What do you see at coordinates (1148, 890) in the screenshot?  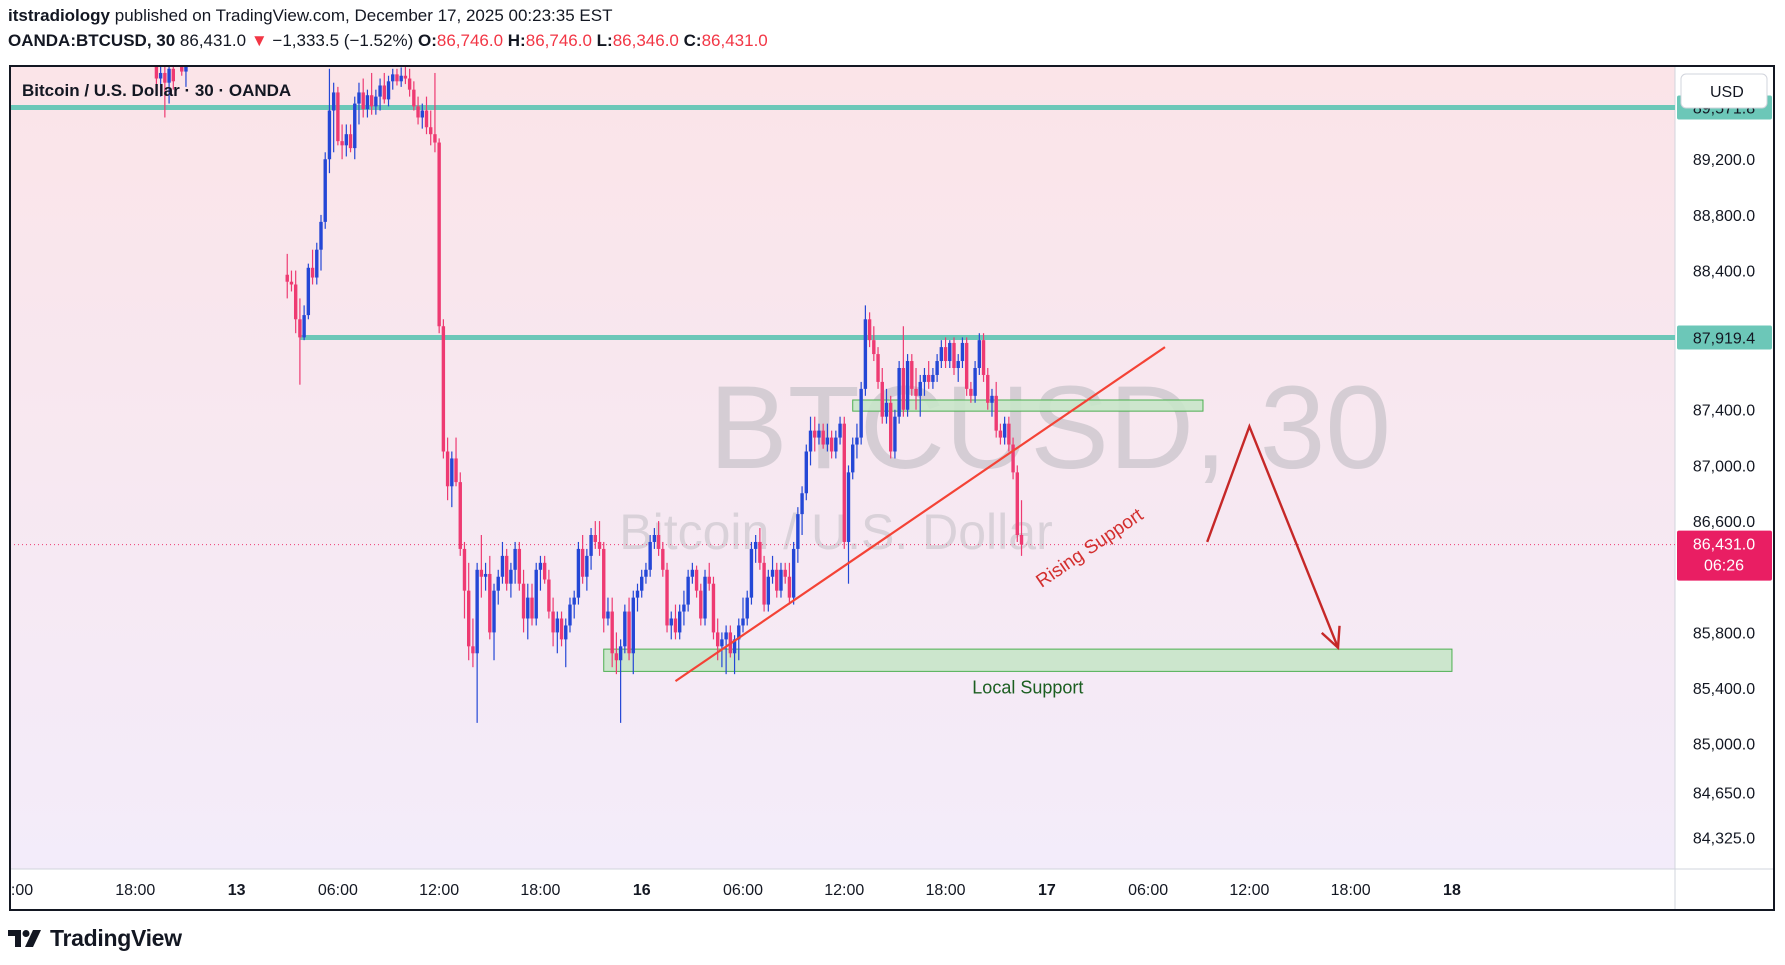 I see `x-tick-label: 06:00` at bounding box center [1148, 890].